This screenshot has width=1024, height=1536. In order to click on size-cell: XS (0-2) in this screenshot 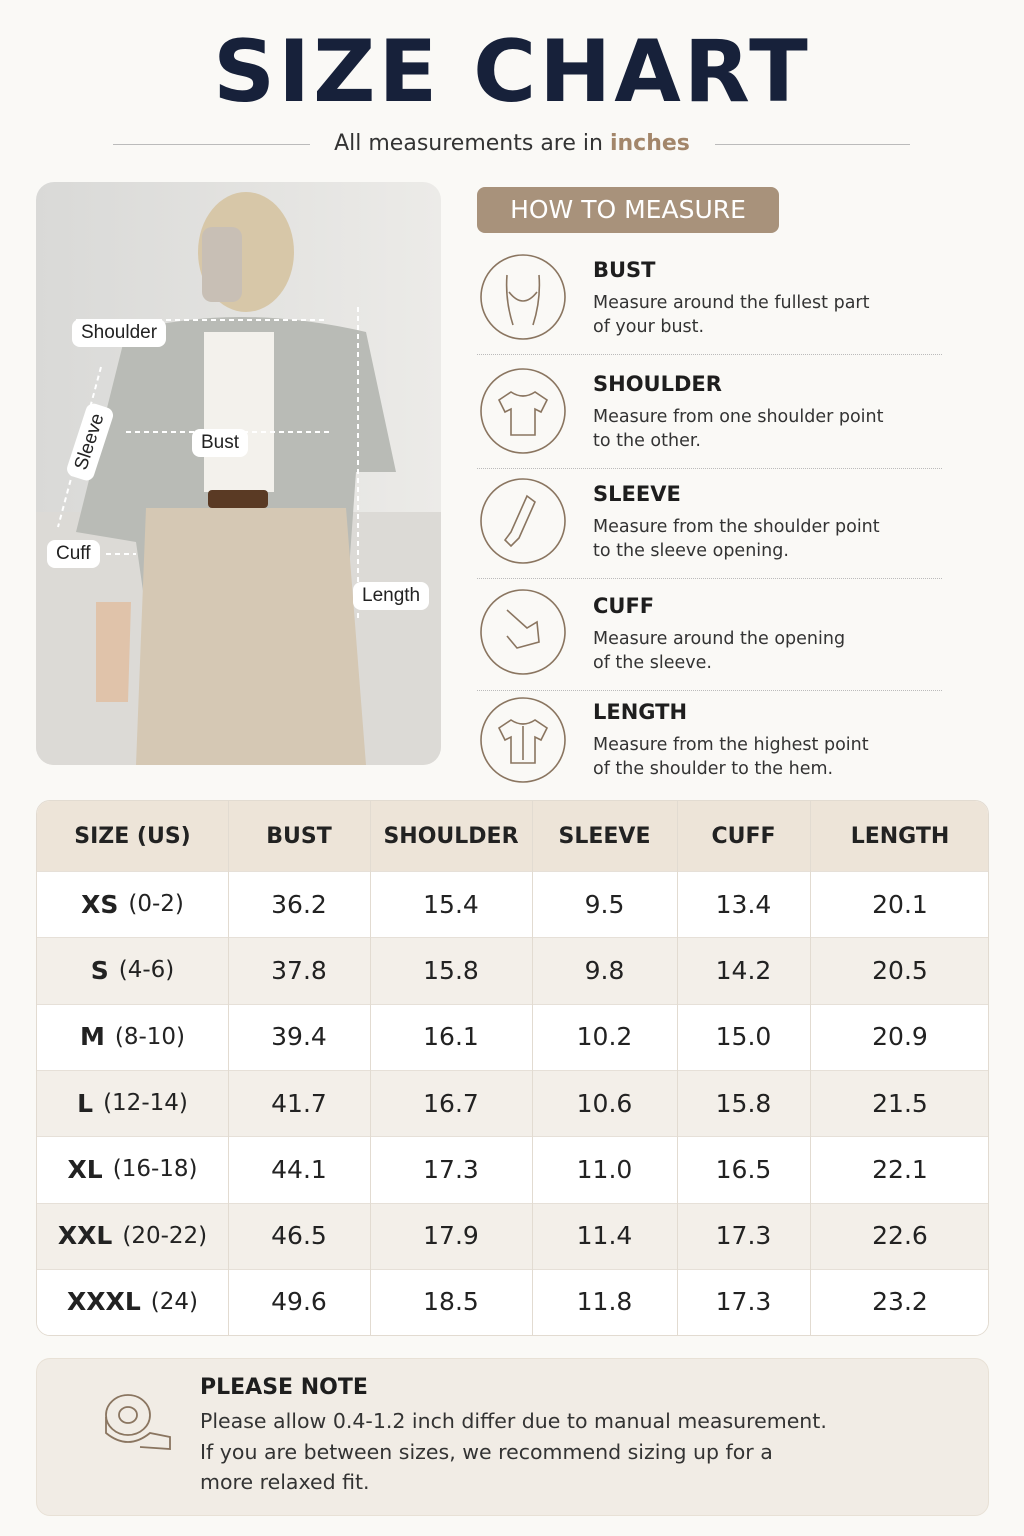, I will do `click(132, 904)`.